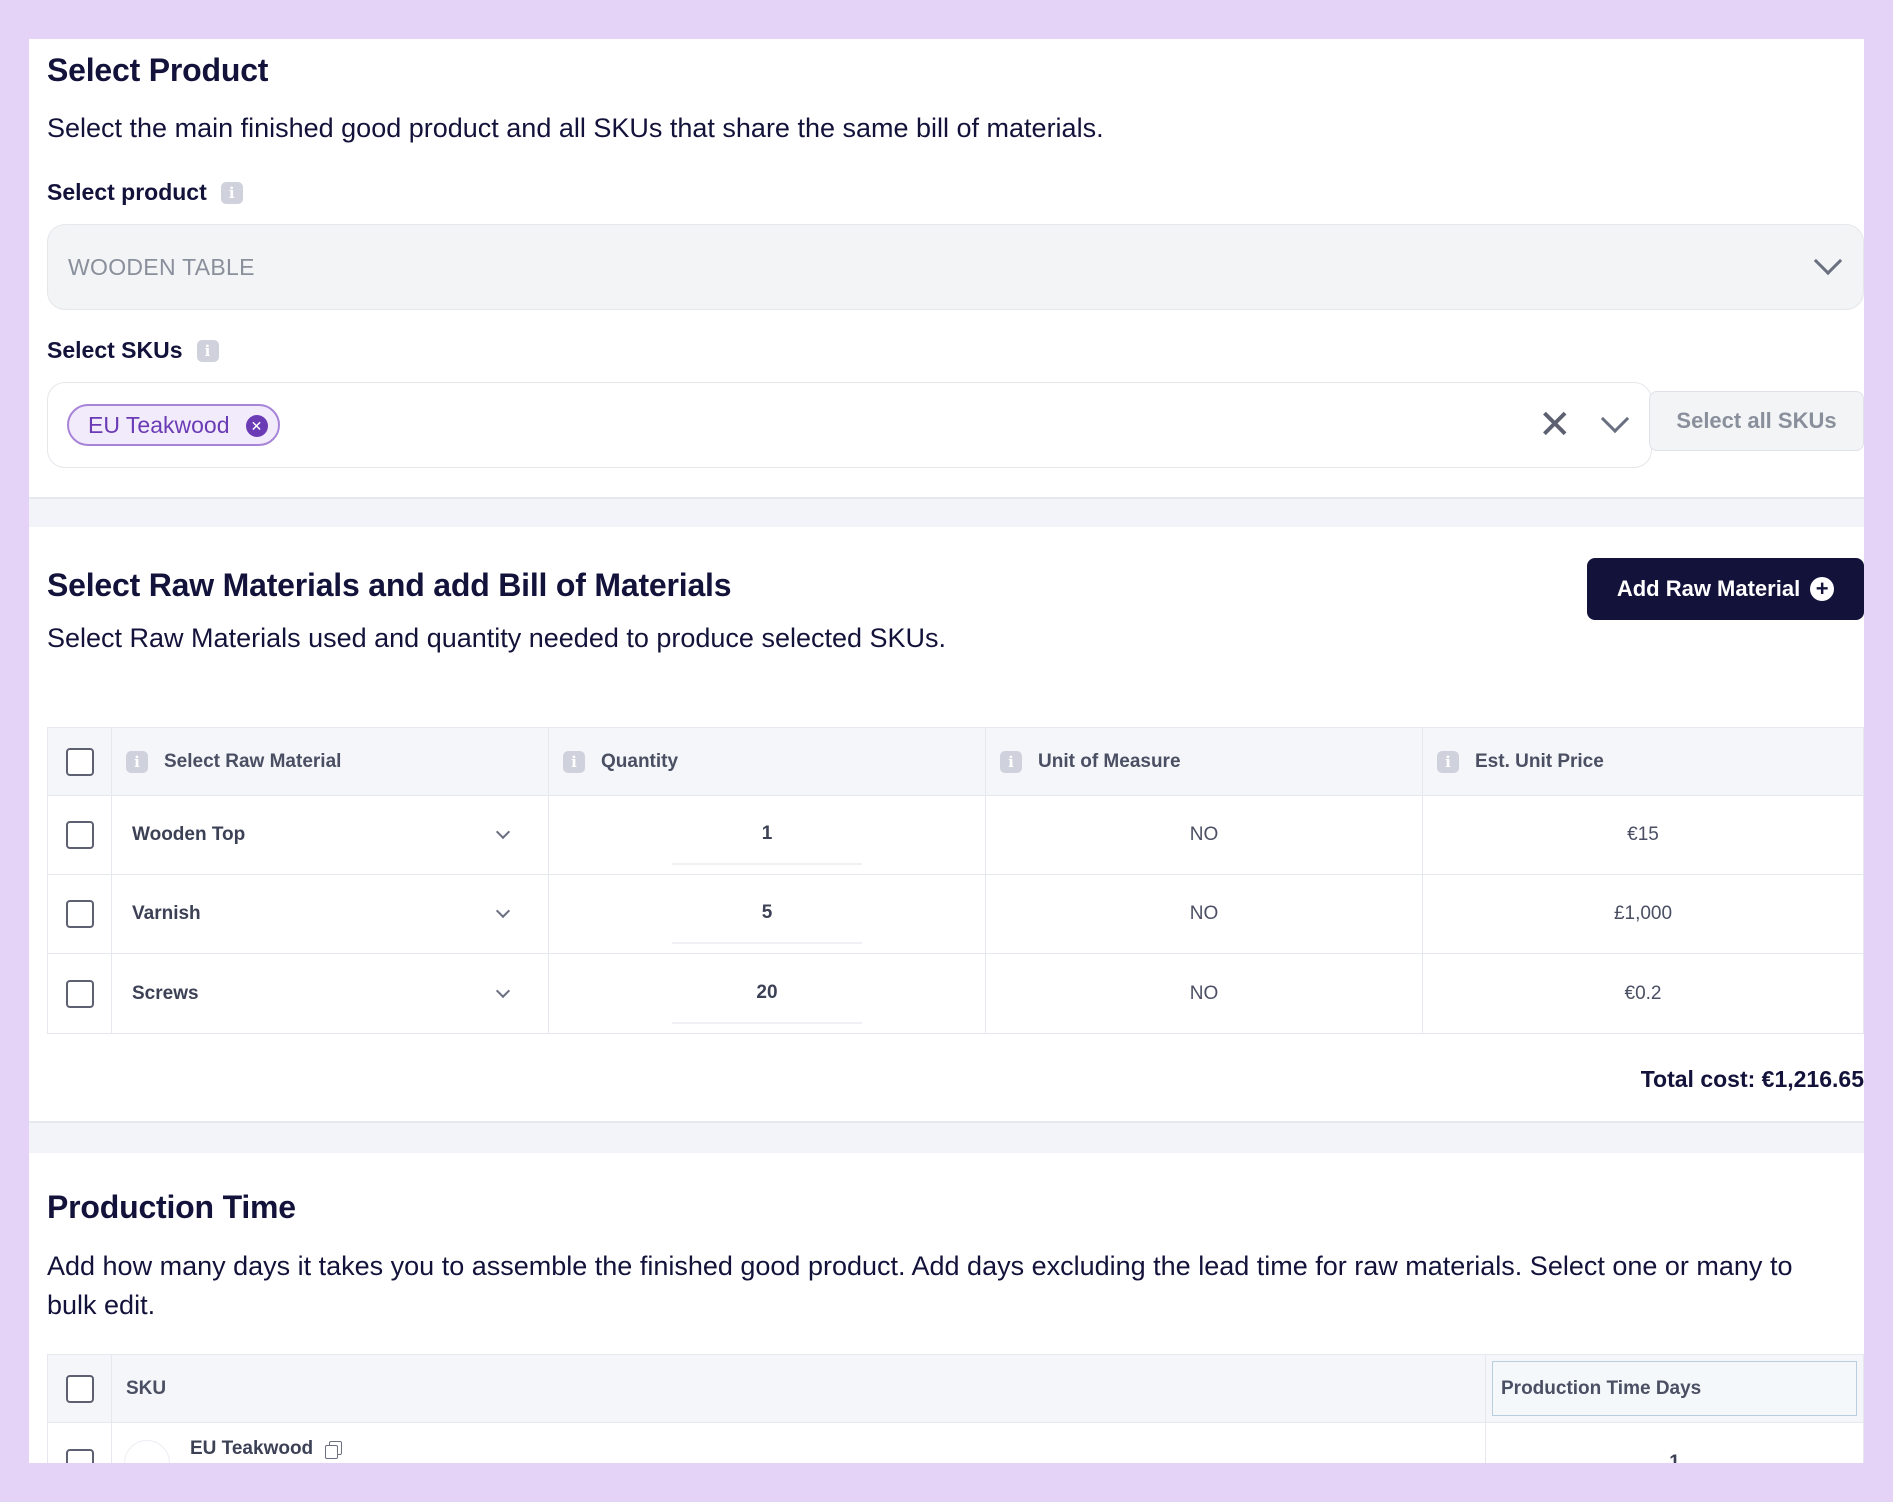 Image resolution: width=1893 pixels, height=1502 pixels. What do you see at coordinates (127, 192) in the screenshot?
I see `product-label-text: Select product` at bounding box center [127, 192].